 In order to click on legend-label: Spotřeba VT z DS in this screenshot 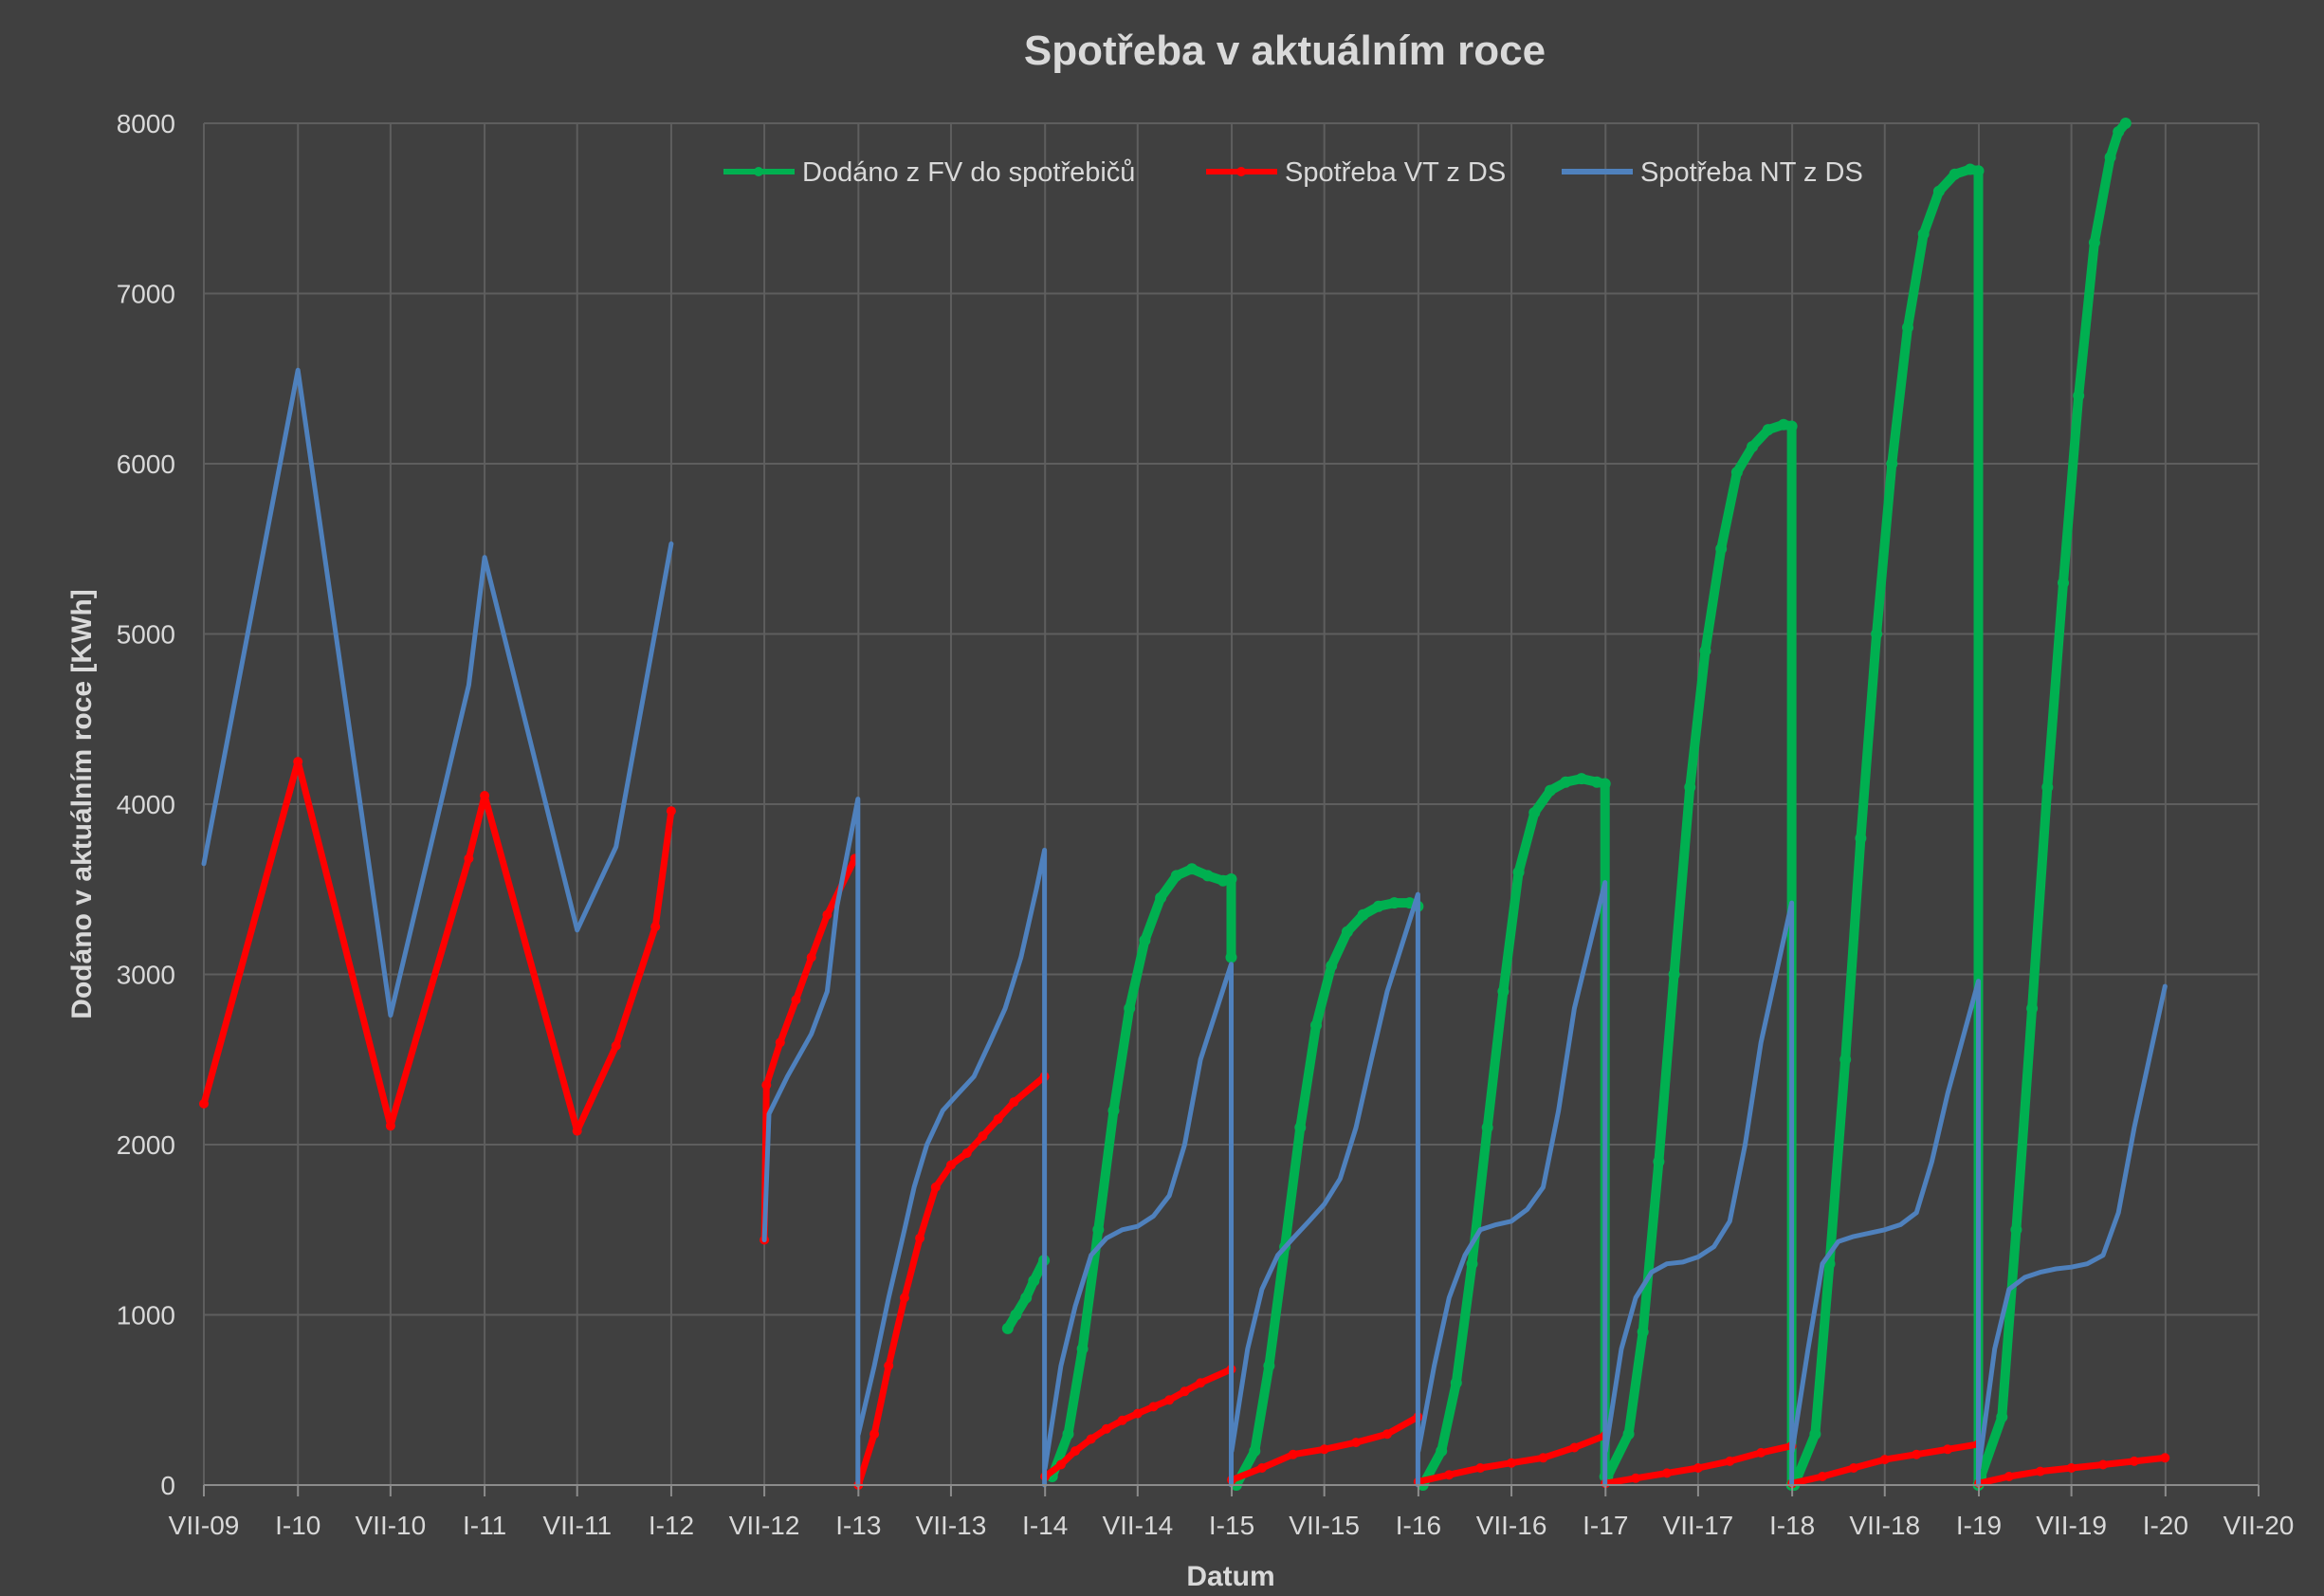, I will do `click(1395, 172)`.